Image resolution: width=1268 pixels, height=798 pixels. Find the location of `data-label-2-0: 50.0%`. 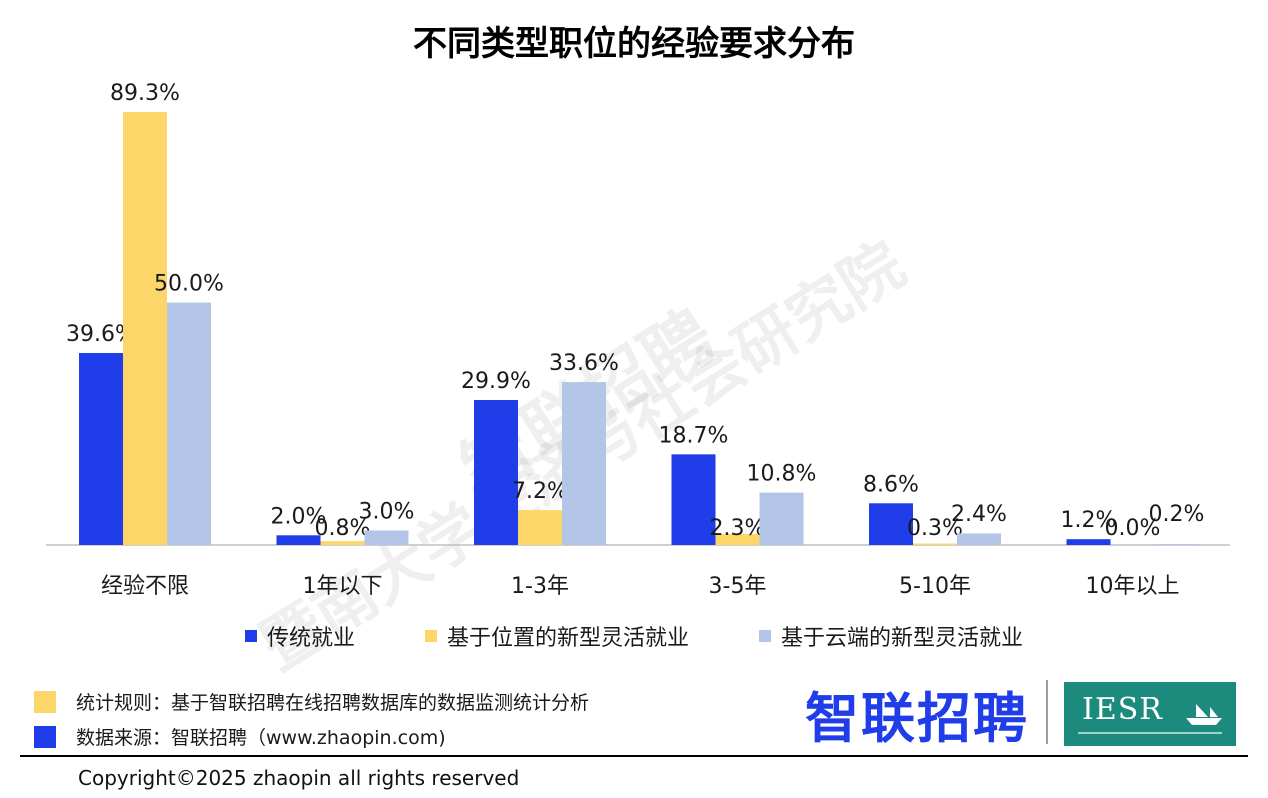

data-label-2-0: 50.0% is located at coordinates (189, 284).